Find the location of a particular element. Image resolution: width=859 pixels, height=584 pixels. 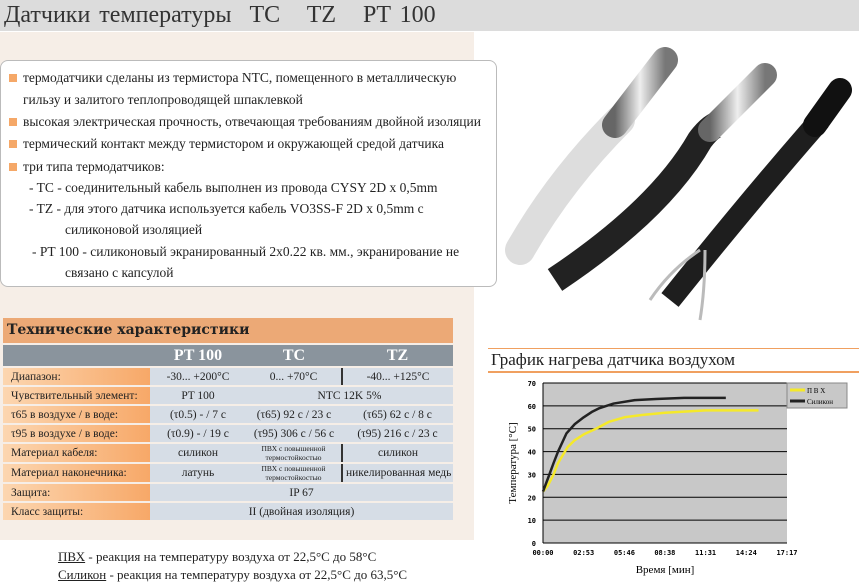

table-cell: Чувствительный элемент: is located at coordinates (76, 396).